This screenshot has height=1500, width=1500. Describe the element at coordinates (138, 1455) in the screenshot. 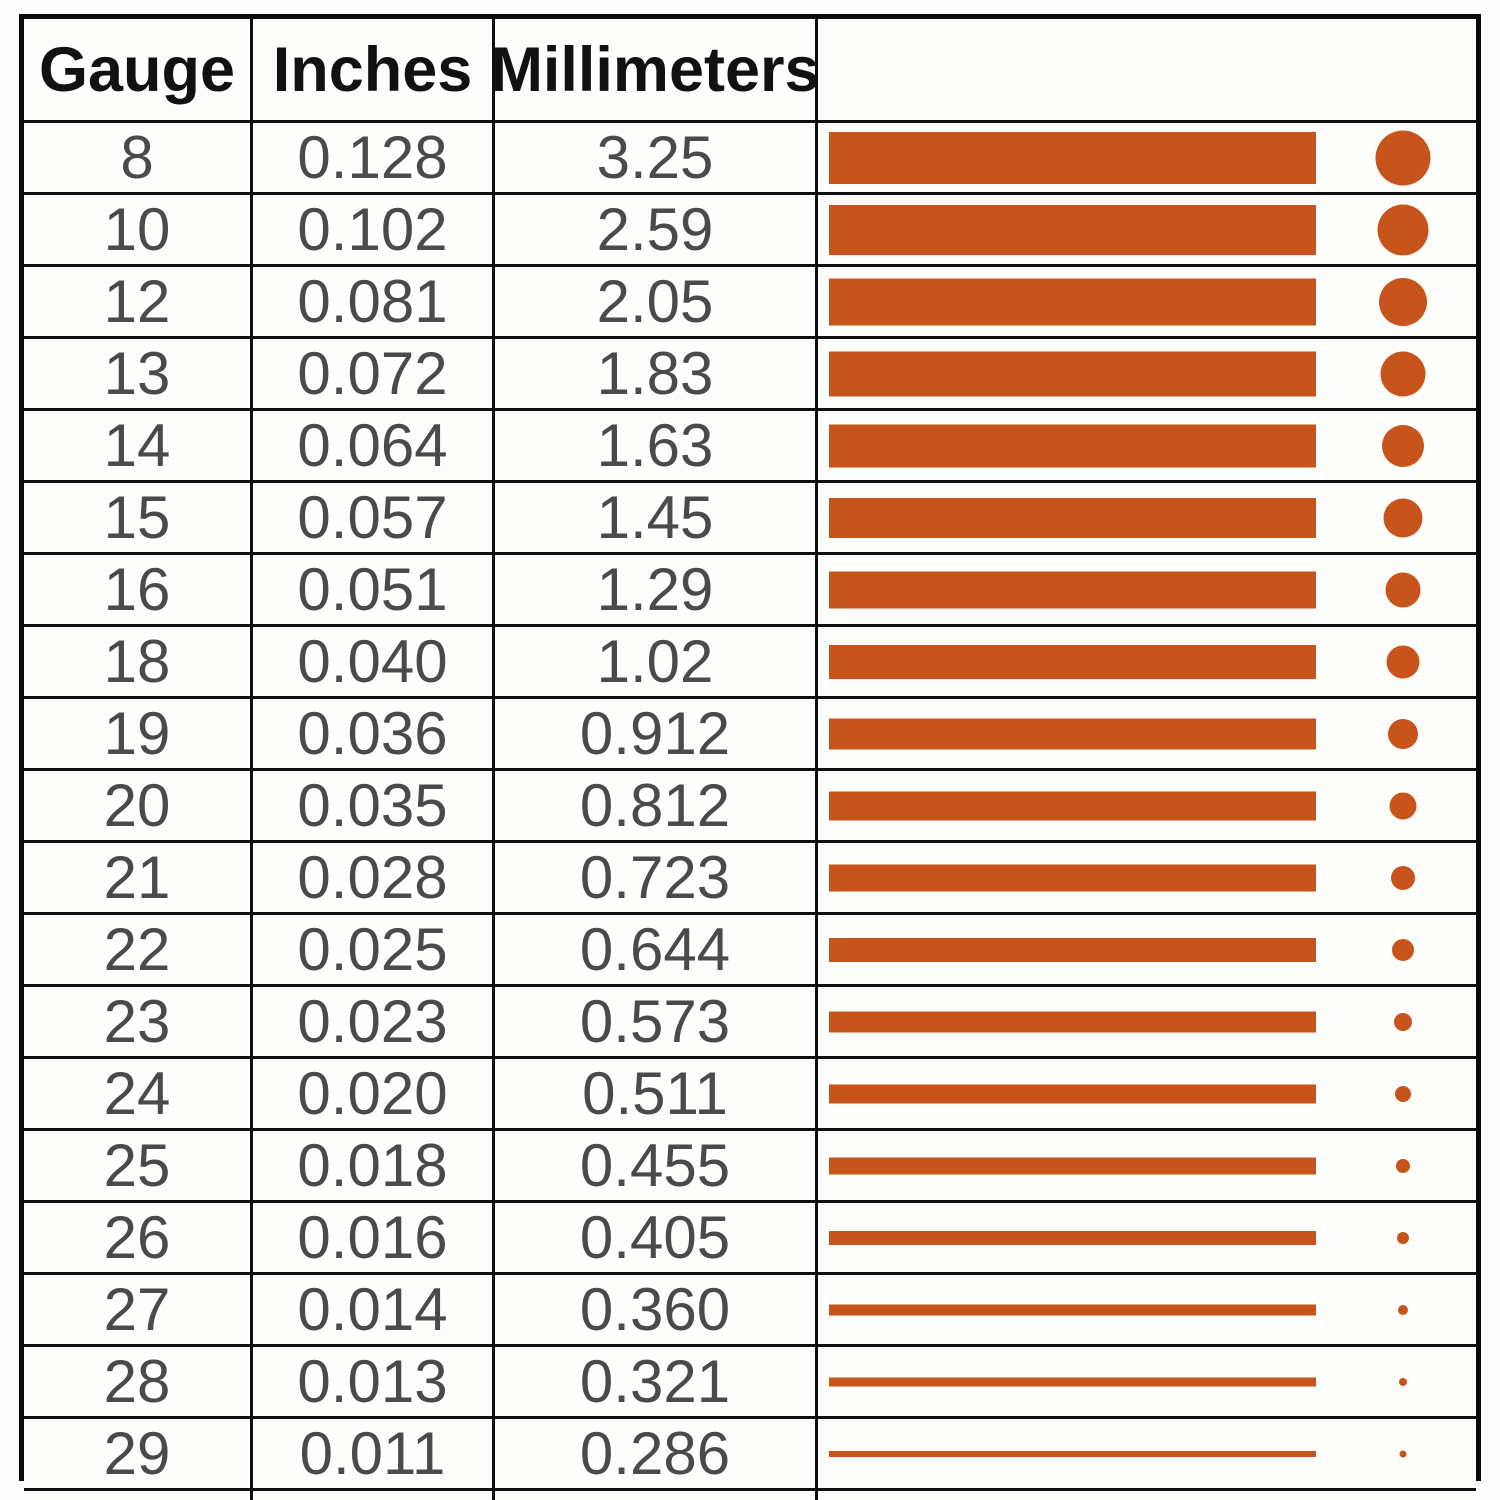

I see `gauge-value: 29` at that location.